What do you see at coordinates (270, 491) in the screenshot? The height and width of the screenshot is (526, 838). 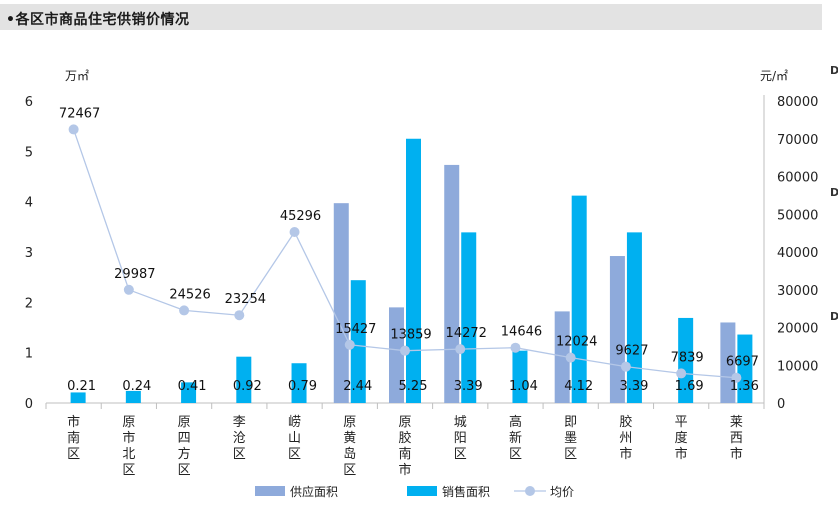 I see `legend-swatch-supply` at bounding box center [270, 491].